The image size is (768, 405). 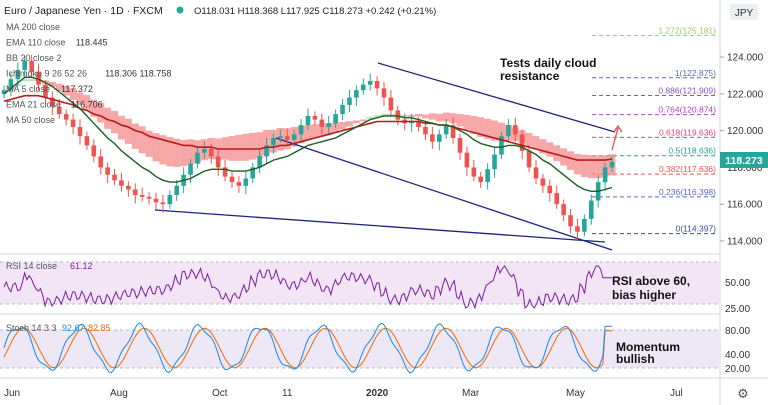 What do you see at coordinates (687, 91) in the screenshot?
I see `fib-label-0.886: 0.886(121.909)` at bounding box center [687, 91].